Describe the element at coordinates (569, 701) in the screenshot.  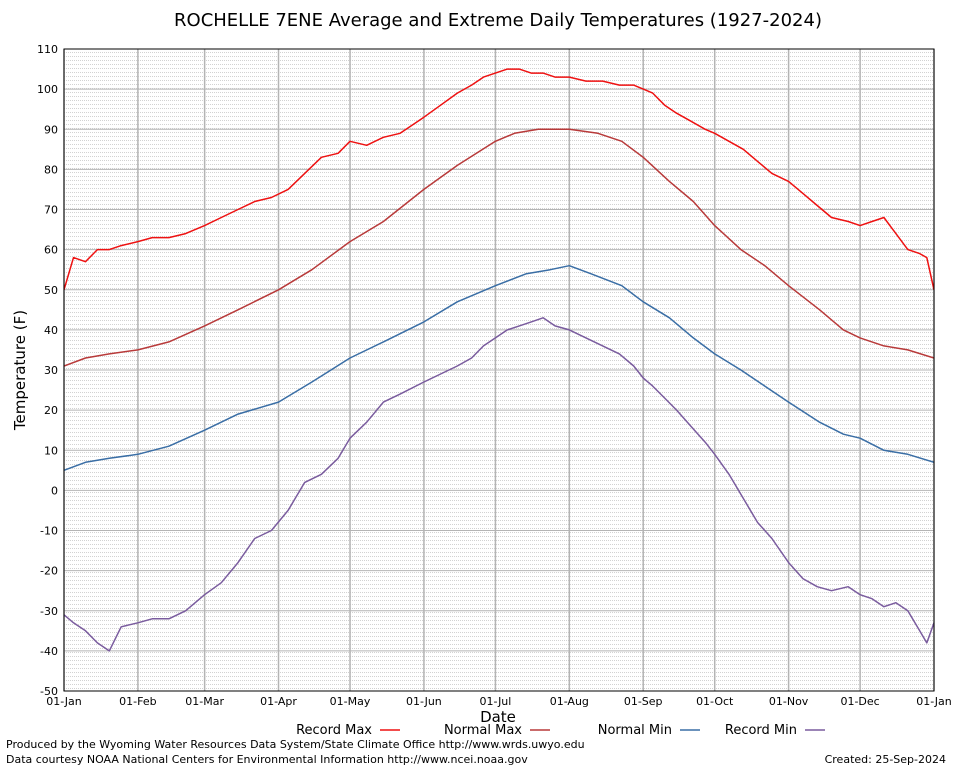
I see `x-tick-label: 01-Aug` at that location.